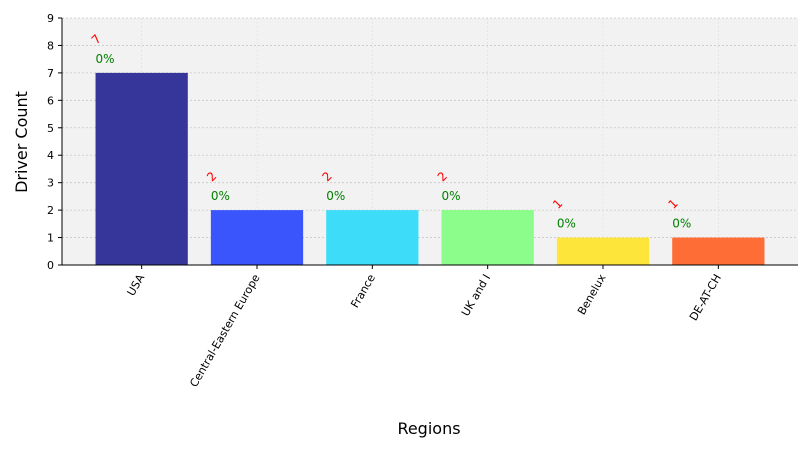 This screenshot has height=450, width=810. What do you see at coordinates (363, 291) in the screenshot?
I see `x-tick-label: France` at bounding box center [363, 291].